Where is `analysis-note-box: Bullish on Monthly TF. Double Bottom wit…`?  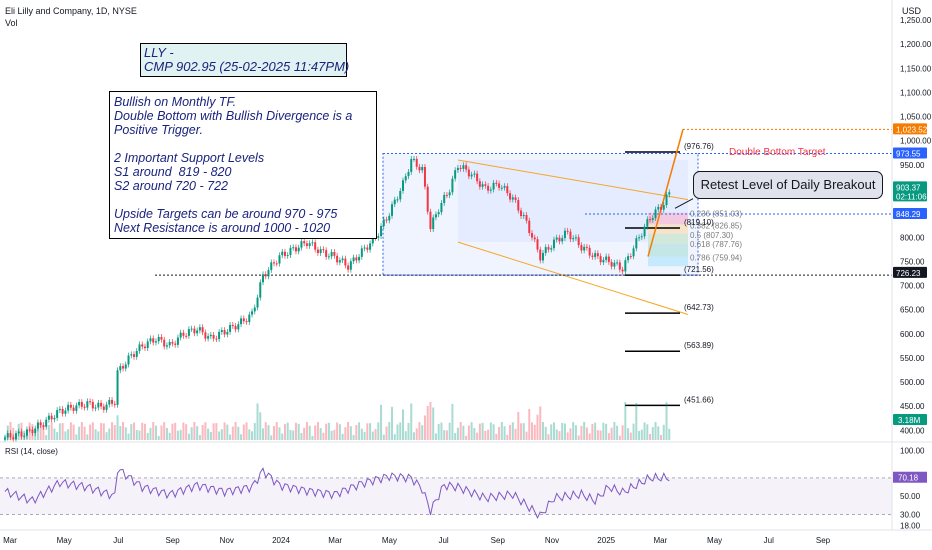 analysis-note-box: Bullish on Monthly TF. Double Bottom wit… is located at coordinates (243, 165).